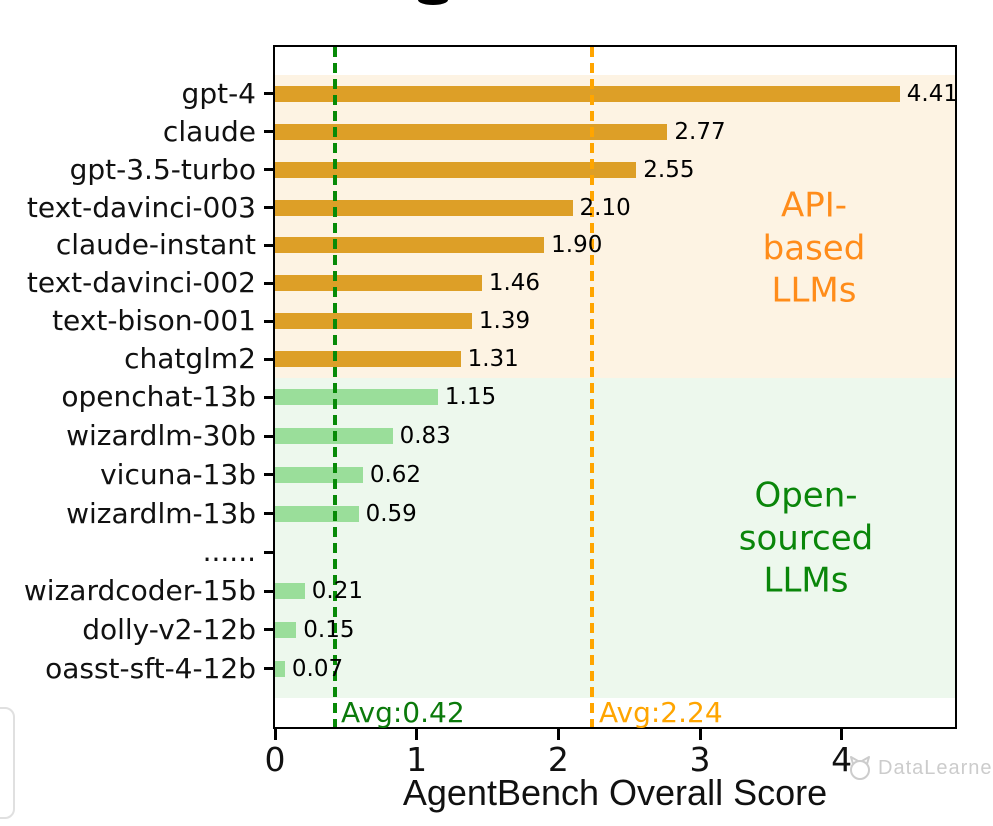 The image size is (993, 826). What do you see at coordinates (169, 629) in the screenshot?
I see `y-axis-label: dolly-v2-12b` at bounding box center [169, 629].